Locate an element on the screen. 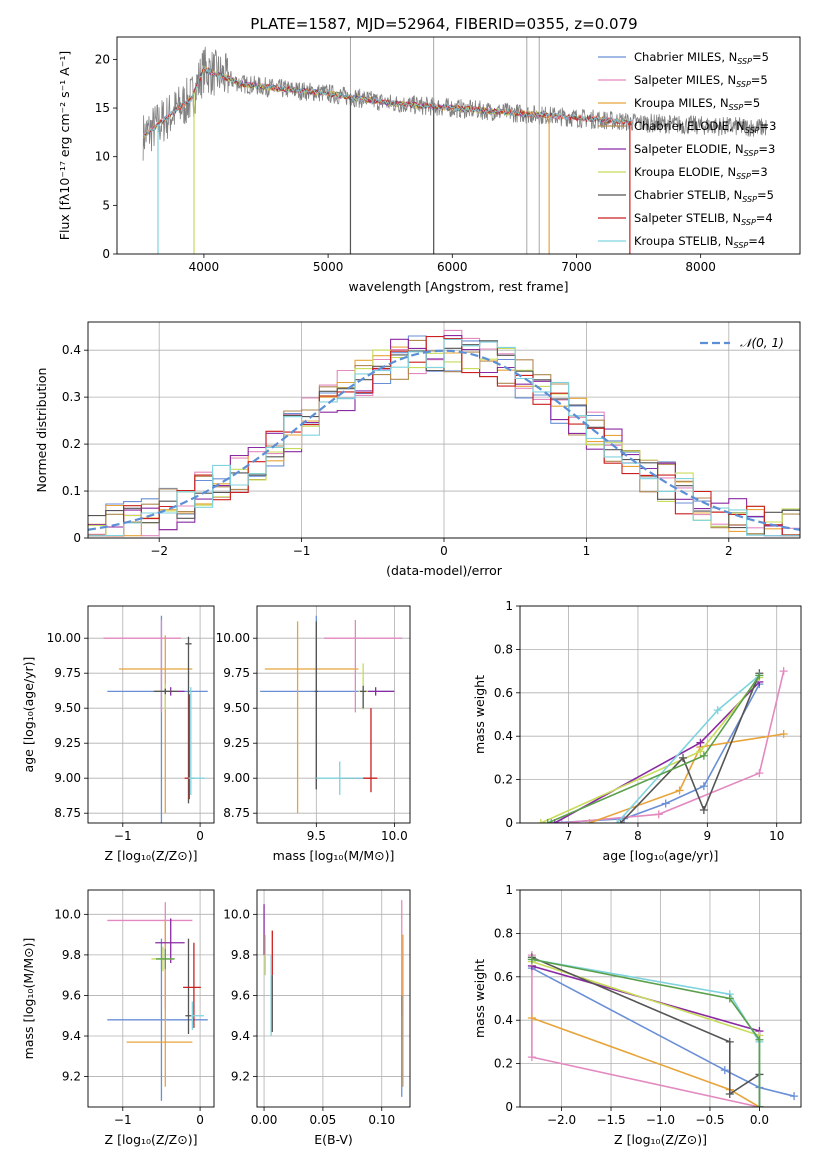 The height and width of the screenshot is (1170, 819). legend-label-text: Kroupa ELODIE, N is located at coordinates (685, 172).